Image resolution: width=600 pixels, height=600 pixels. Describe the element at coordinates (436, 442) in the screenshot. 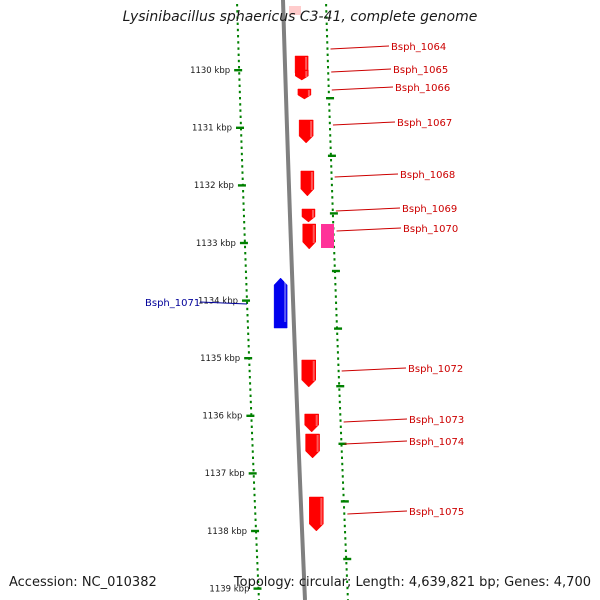

I see `gene-label: Bsph_1074` at that location.